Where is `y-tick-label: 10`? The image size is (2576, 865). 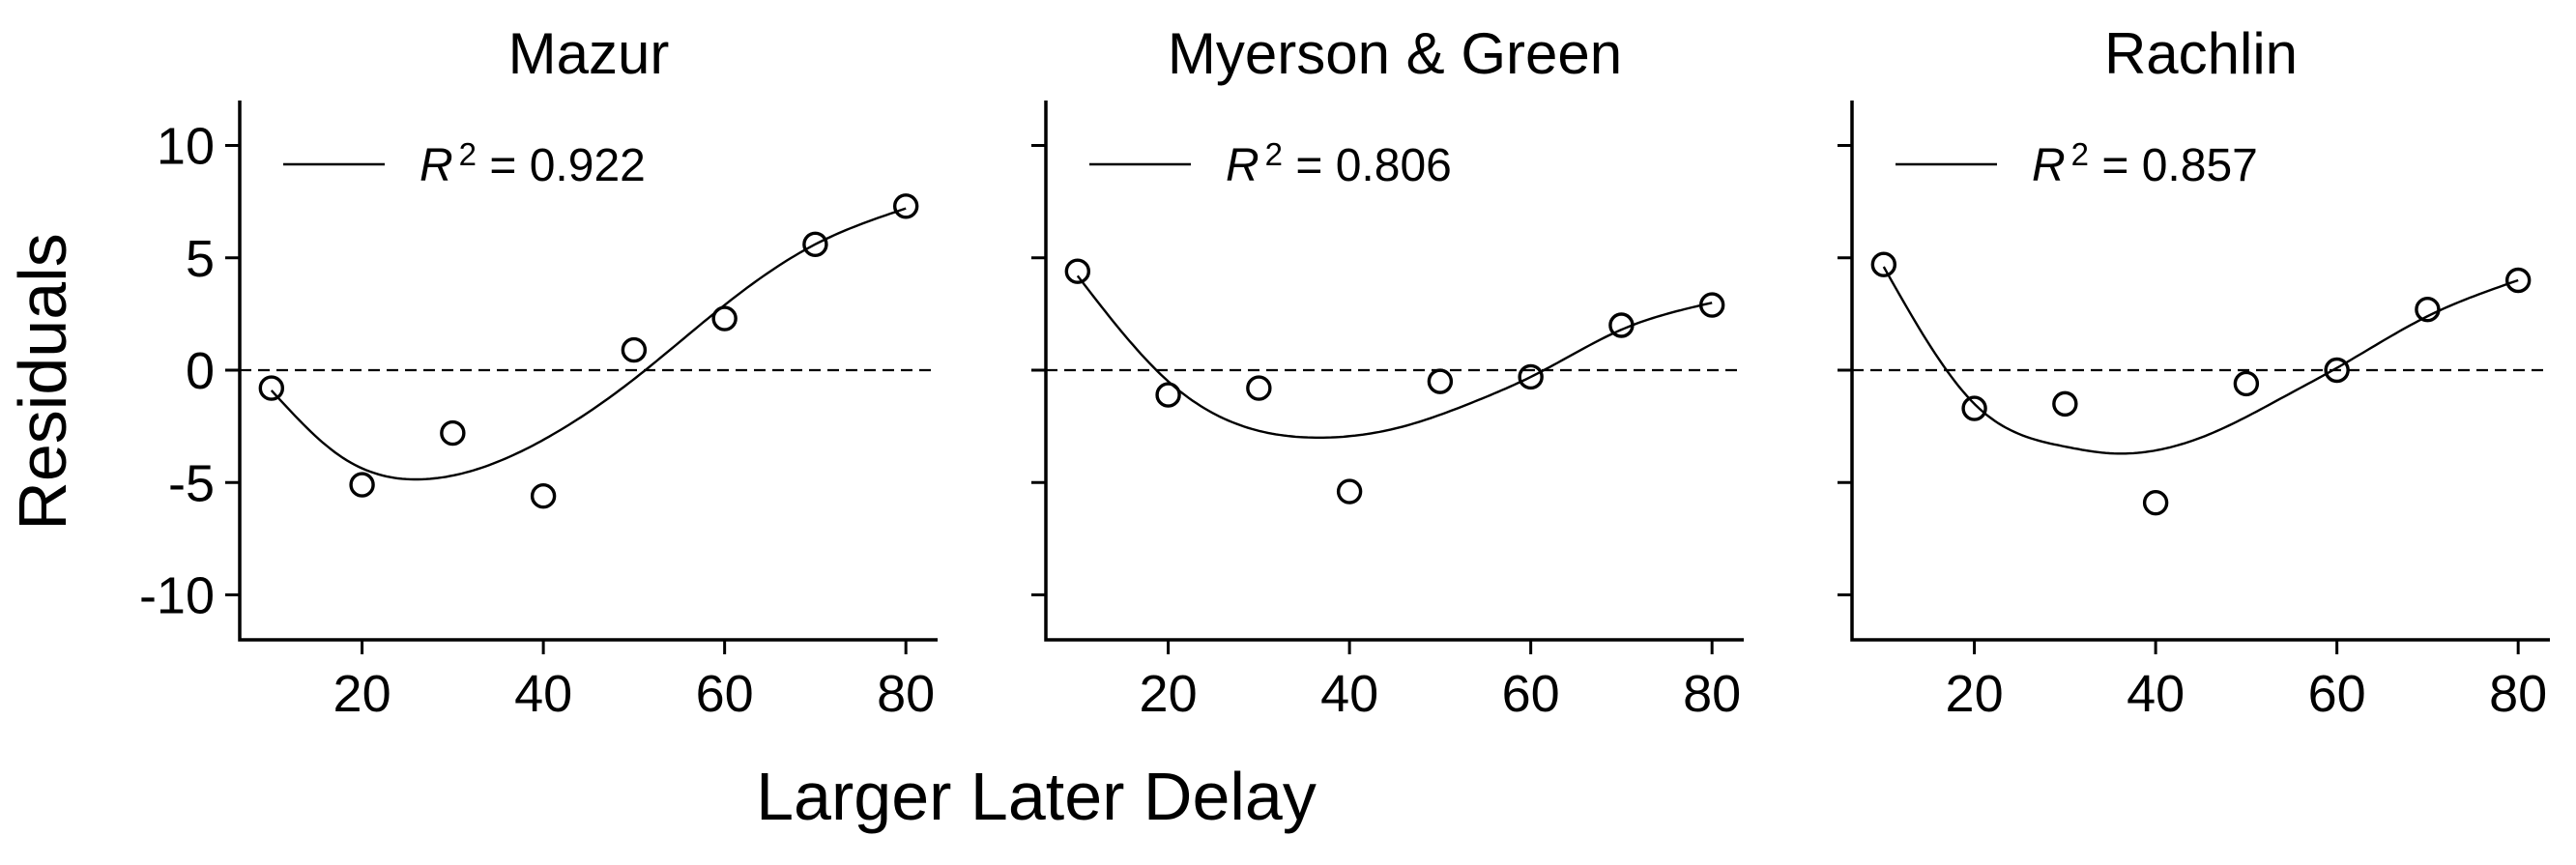
y-tick-label: 10 is located at coordinates (186, 147).